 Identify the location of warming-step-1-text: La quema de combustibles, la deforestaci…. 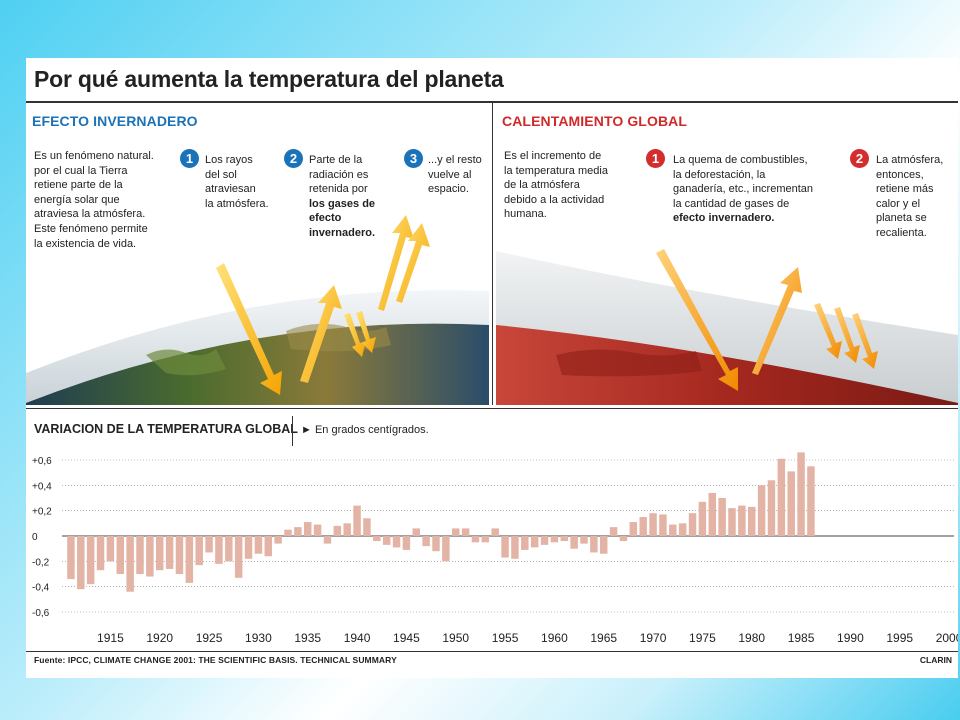
(743, 189).